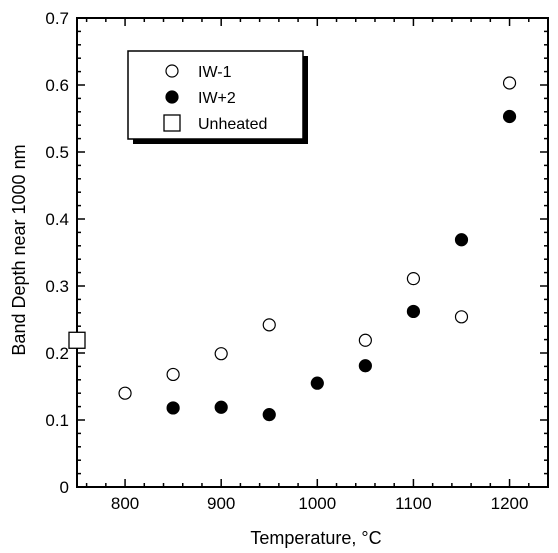 The height and width of the screenshot is (553, 558). Describe the element at coordinates (57, 152) in the screenshot. I see `y-tick-label: 0.5` at that location.